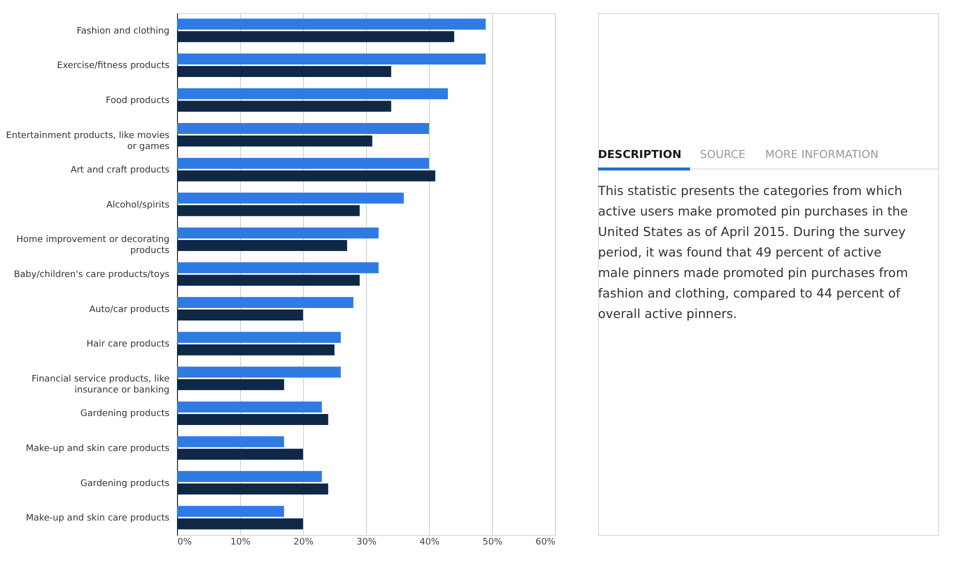 The width and height of the screenshot is (962, 566). What do you see at coordinates (366, 543) in the screenshot?
I see `x-tick-label: 30%` at bounding box center [366, 543].